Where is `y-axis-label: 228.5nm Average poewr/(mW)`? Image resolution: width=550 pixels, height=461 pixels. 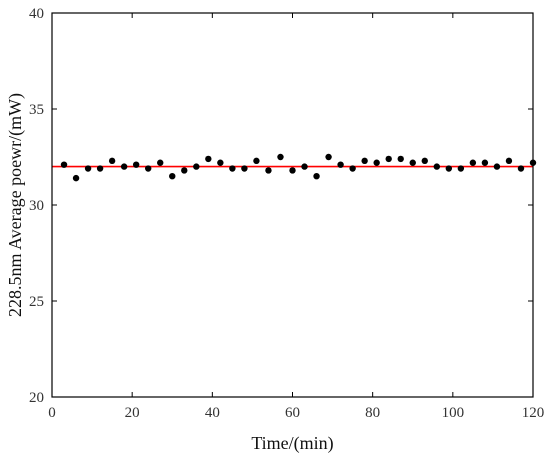
y-axis-label: 228.5nm Average poewr/(mW) is located at coordinates (15, 205).